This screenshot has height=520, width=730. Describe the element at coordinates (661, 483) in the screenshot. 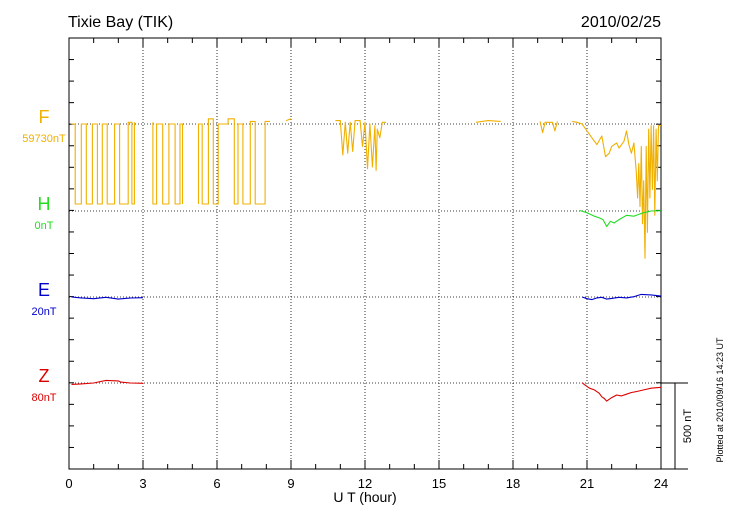

I see `x-tick-label: 24` at that location.